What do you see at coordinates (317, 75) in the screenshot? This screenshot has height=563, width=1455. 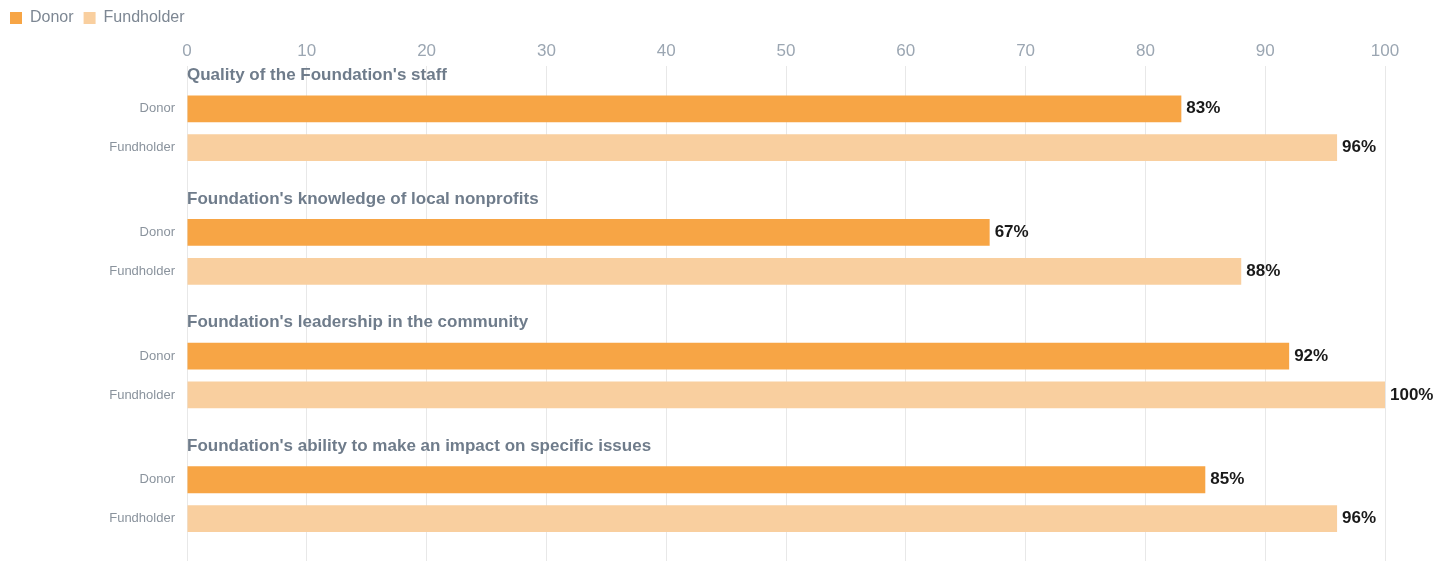 I see `y-tick-label: Quality of the Foundation's staff` at bounding box center [317, 75].